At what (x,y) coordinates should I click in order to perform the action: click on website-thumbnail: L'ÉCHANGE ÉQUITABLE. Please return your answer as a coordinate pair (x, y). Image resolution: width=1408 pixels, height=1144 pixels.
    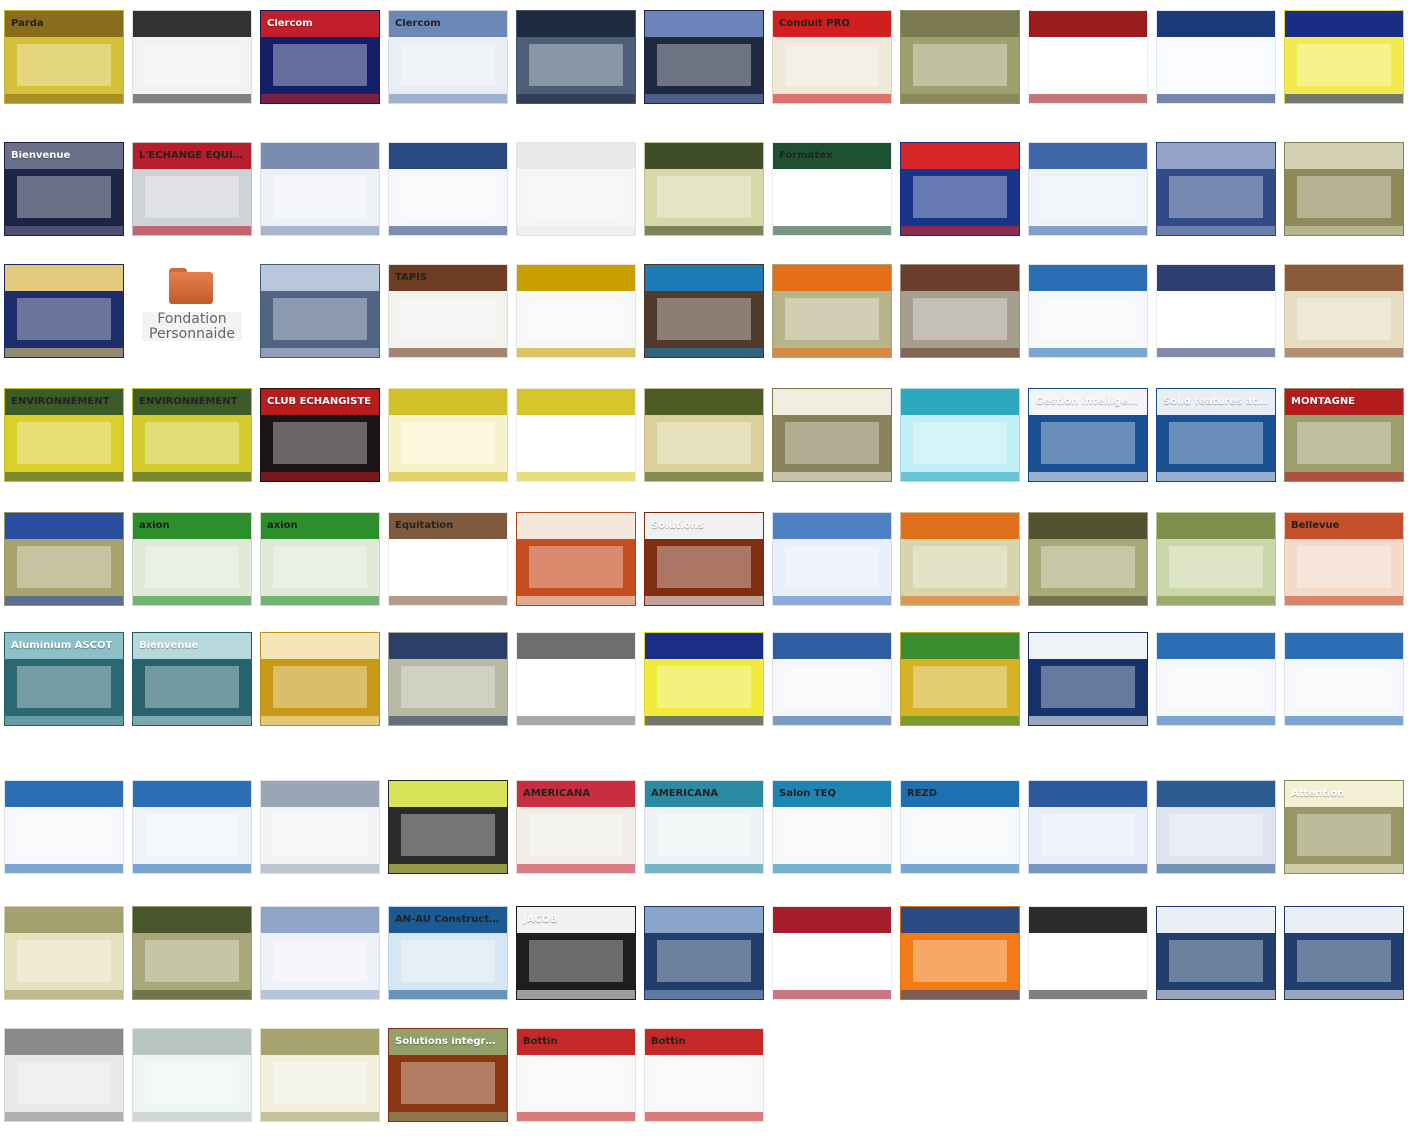
    Looking at the image, I should click on (192, 189).